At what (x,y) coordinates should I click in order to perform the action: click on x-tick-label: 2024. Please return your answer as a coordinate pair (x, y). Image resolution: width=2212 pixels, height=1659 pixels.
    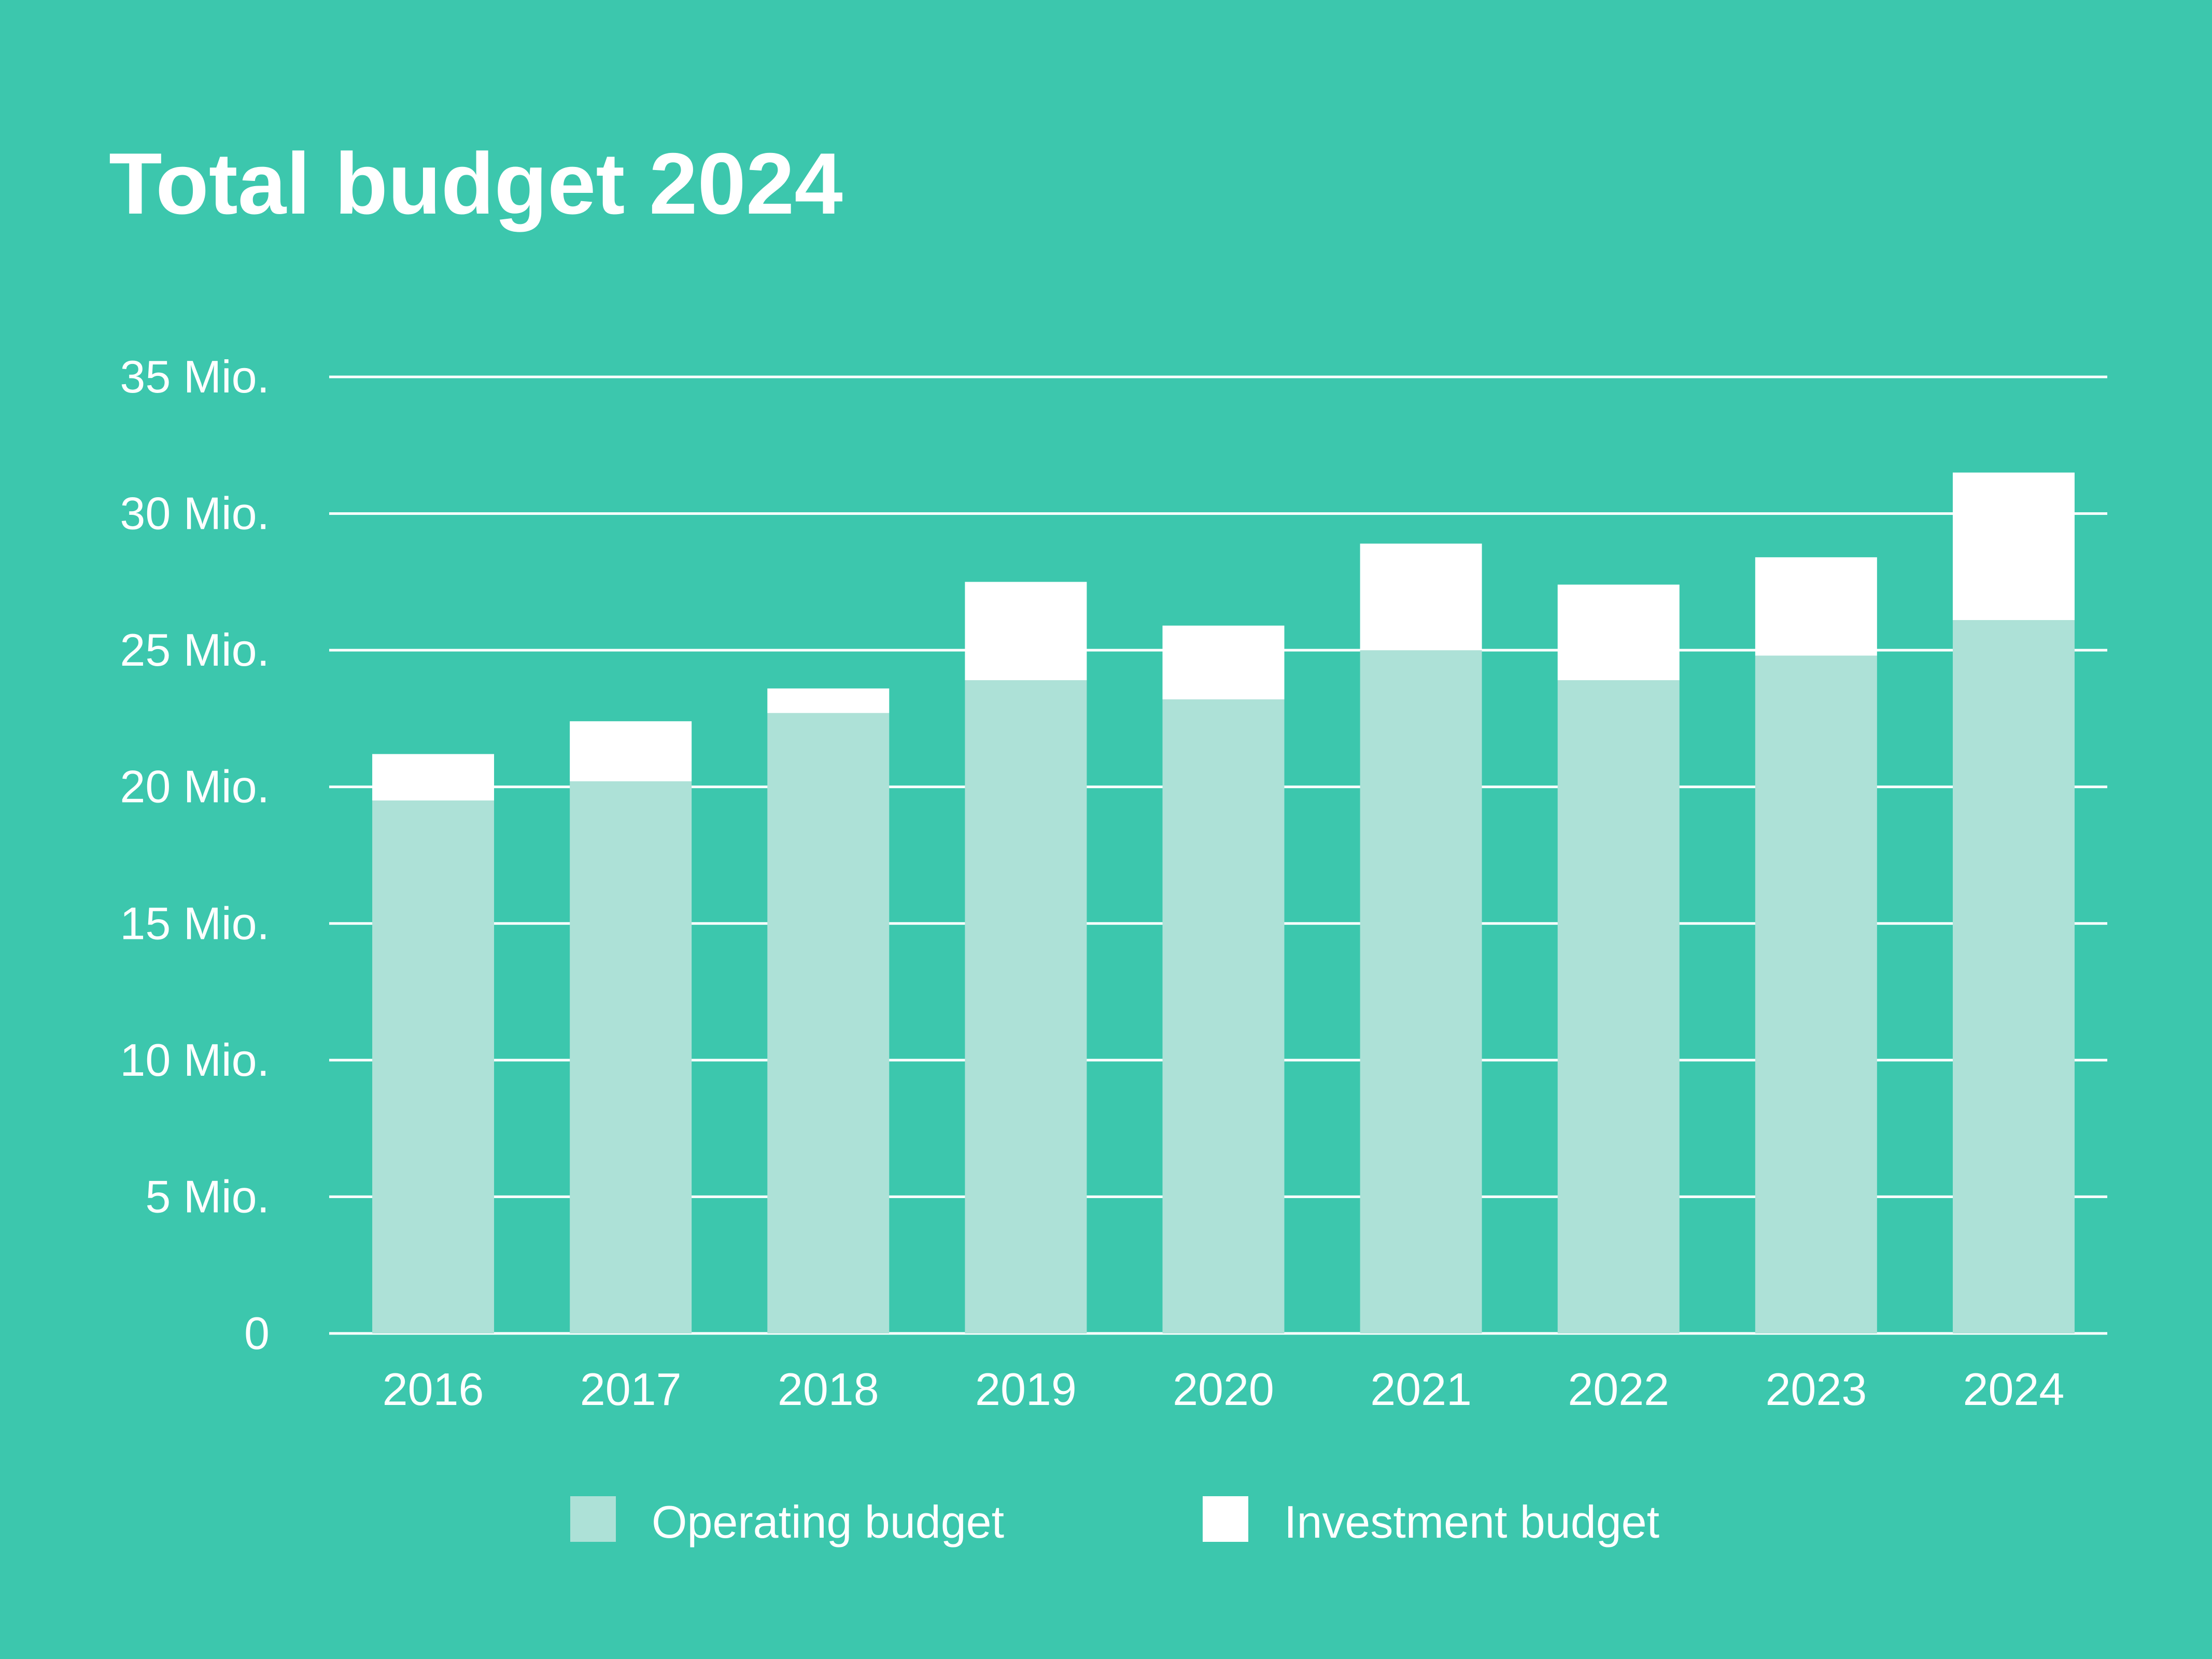
    Looking at the image, I should click on (2014, 1389).